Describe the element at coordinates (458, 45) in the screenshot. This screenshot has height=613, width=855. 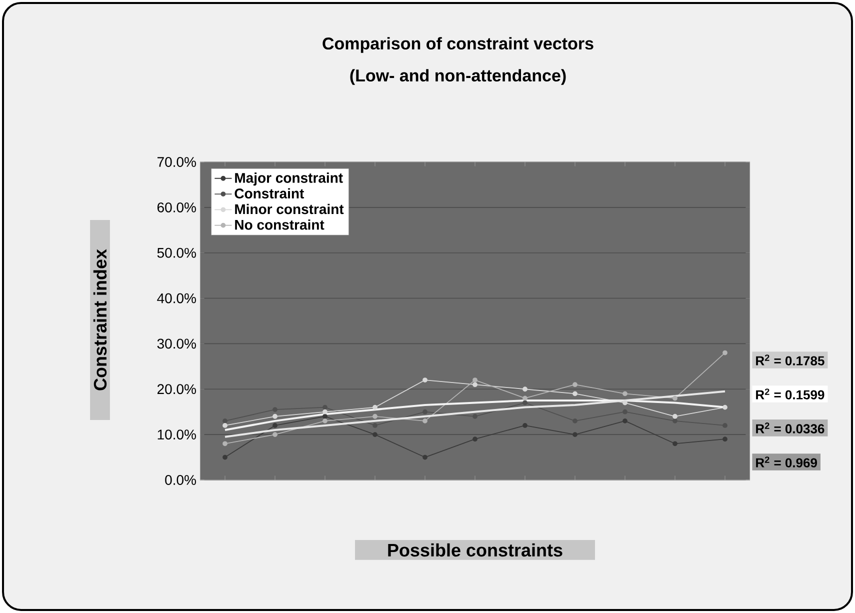
I see `chart-title: Comparison of constraint vectors` at that location.